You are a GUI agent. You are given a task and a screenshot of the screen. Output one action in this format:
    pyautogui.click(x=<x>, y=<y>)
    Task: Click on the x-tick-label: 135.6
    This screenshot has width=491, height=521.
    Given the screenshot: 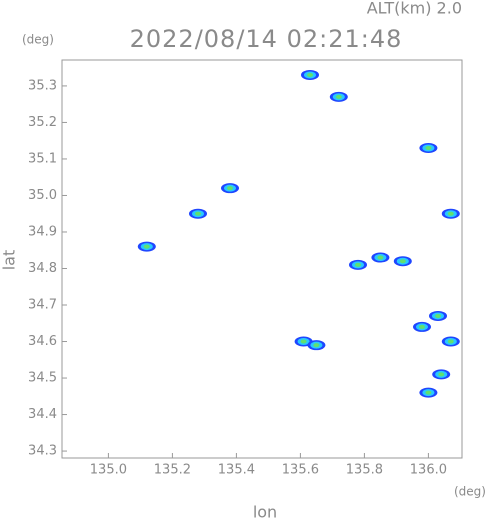 What is the action you would take?
    pyautogui.click(x=300, y=470)
    